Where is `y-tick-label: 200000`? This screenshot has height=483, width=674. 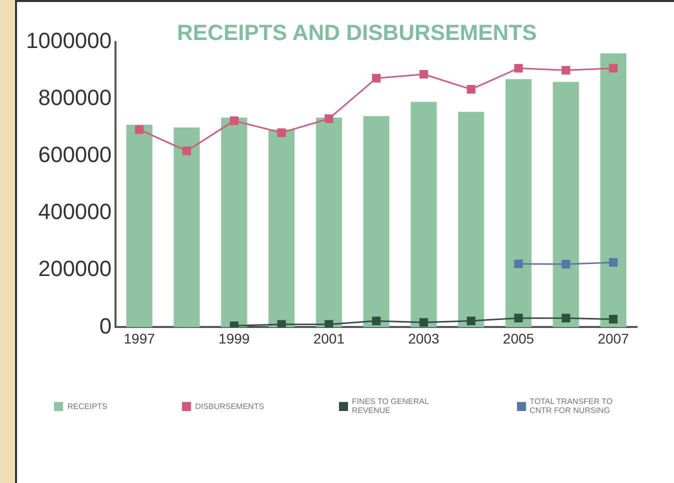 y-tick-label: 200000 is located at coordinates (75, 269).